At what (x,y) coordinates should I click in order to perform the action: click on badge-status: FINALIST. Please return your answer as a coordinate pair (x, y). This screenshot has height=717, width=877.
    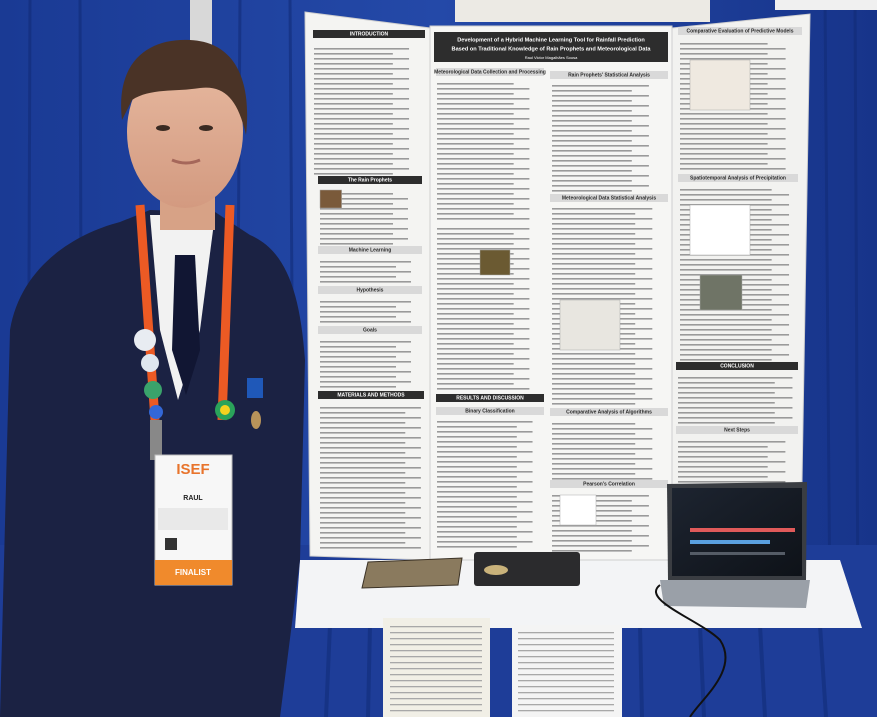
    Looking at the image, I should click on (193, 572).